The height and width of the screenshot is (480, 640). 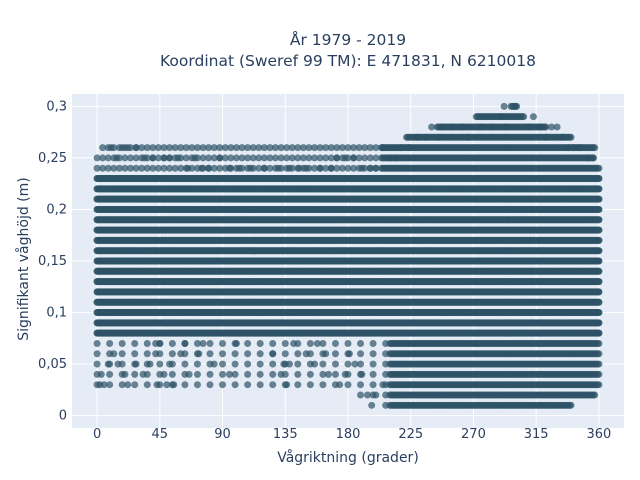 What do you see at coordinates (348, 39) in the screenshot?
I see `chart-title-line-1: År 1979 - 2019` at bounding box center [348, 39].